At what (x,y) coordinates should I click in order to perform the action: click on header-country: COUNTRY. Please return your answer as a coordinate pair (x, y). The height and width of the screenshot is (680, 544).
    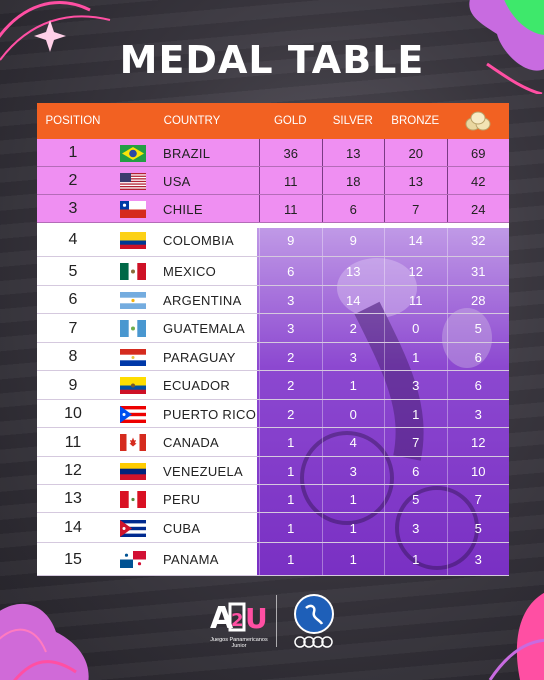
    Looking at the image, I should click on (192, 121).